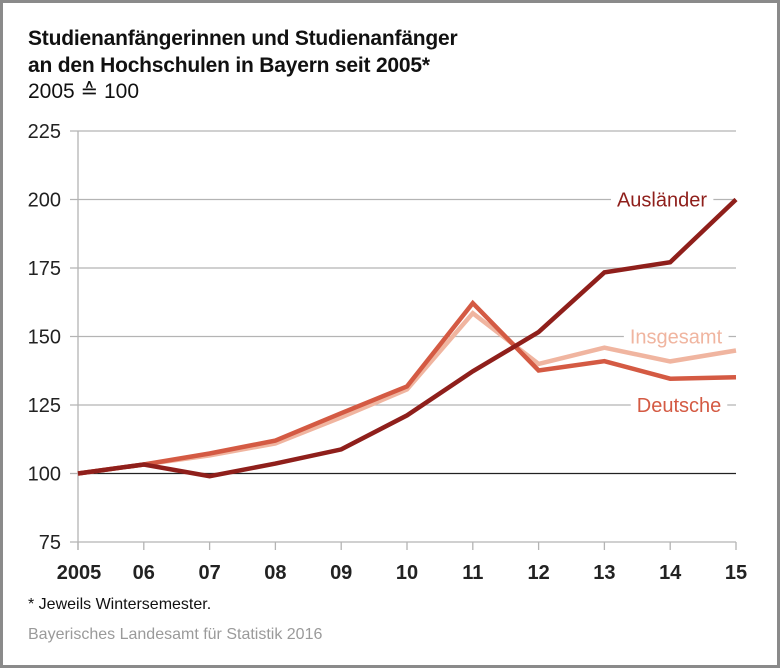  What do you see at coordinates (209, 573) in the screenshot?
I see `x-tick-label: 07` at bounding box center [209, 573].